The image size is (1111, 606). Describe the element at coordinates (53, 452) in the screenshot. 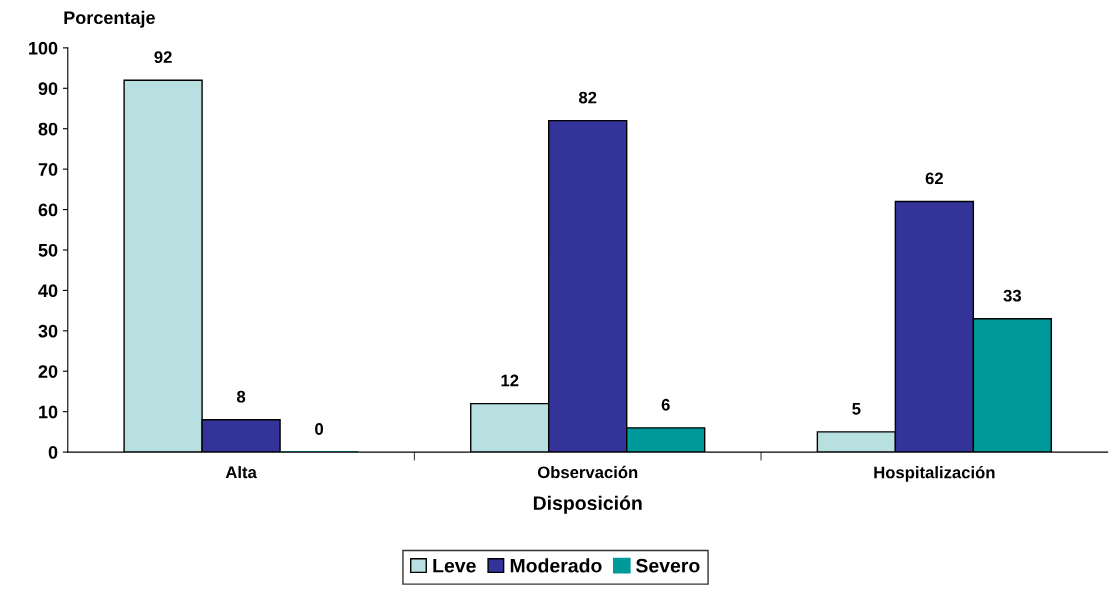

I see `y-tick-label: 0` at that location.